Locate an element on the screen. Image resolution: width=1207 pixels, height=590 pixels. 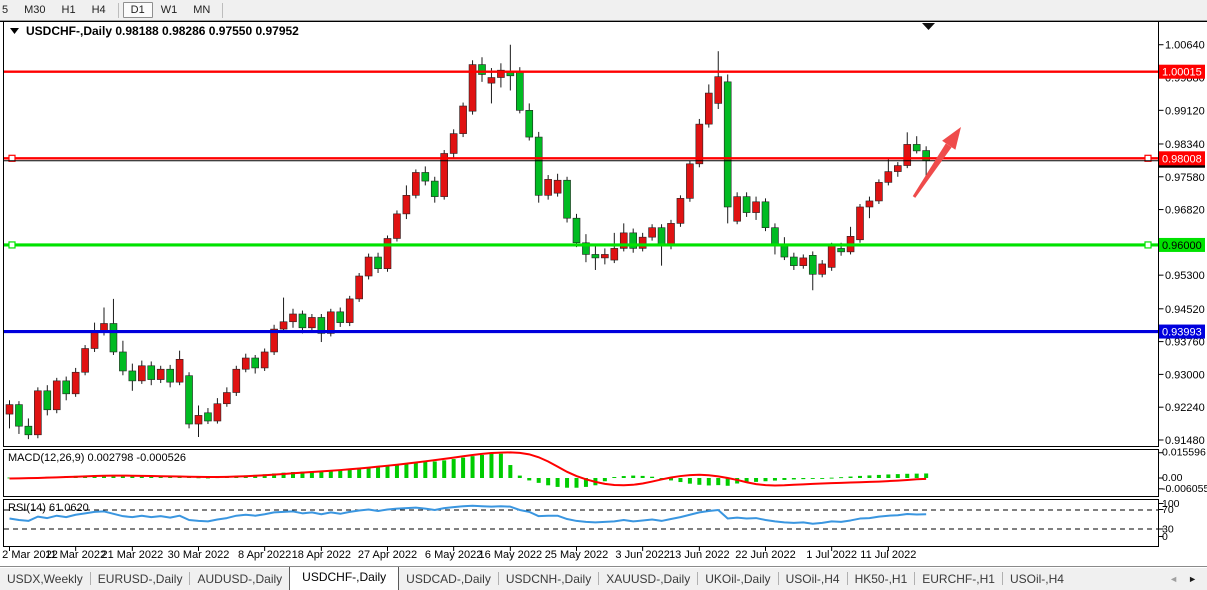
tab-USDCNH-,Daily: USDCNH-,Daily is located at coordinates (548, 578).